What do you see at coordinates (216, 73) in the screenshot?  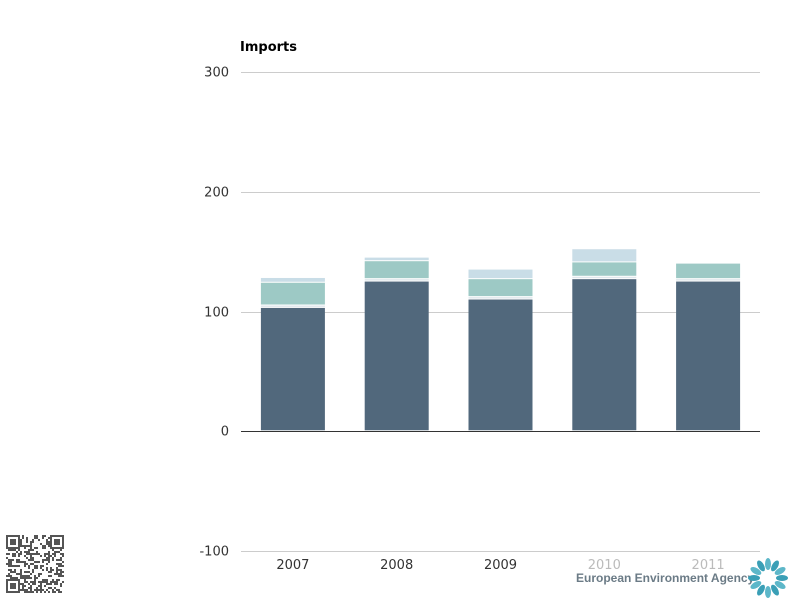 I see `y-tick-label: 300` at bounding box center [216, 73].